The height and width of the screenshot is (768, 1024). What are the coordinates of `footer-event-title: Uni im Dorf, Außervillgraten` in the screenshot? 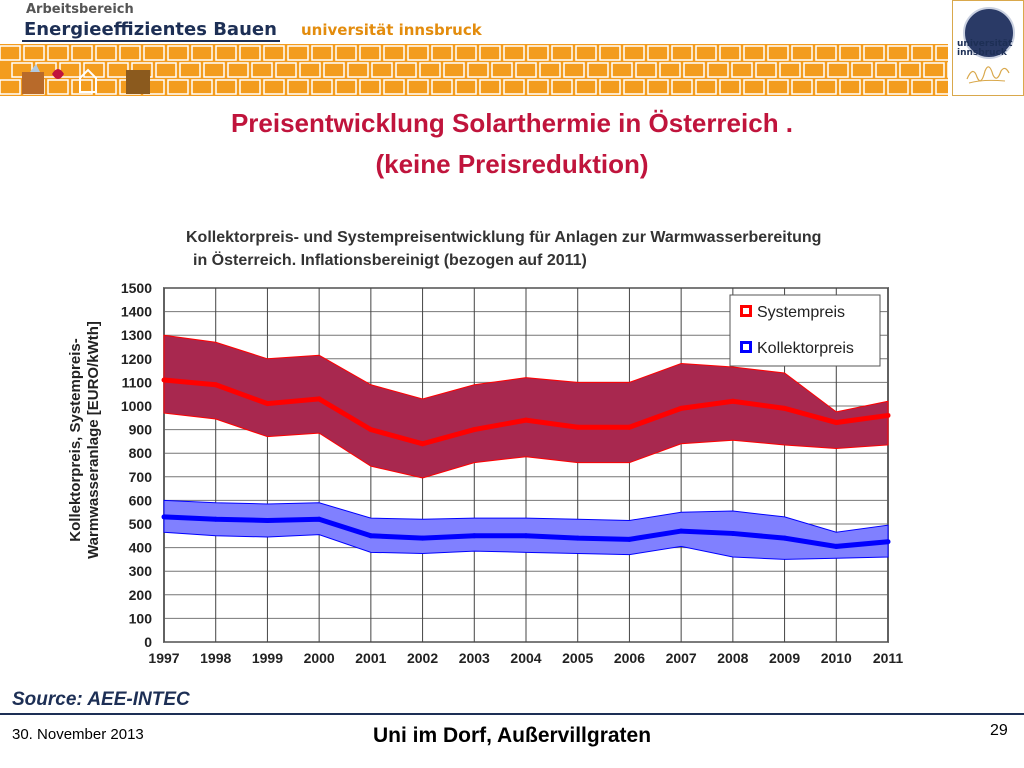 It's located at (512, 735).